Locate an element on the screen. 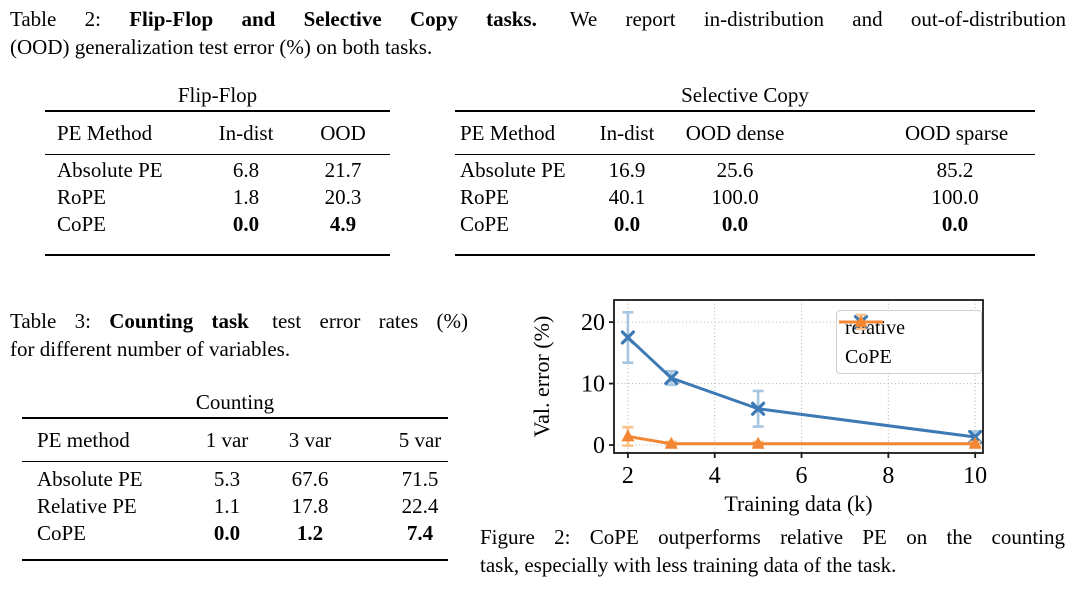  cell: 21.7 is located at coordinates (343, 170).